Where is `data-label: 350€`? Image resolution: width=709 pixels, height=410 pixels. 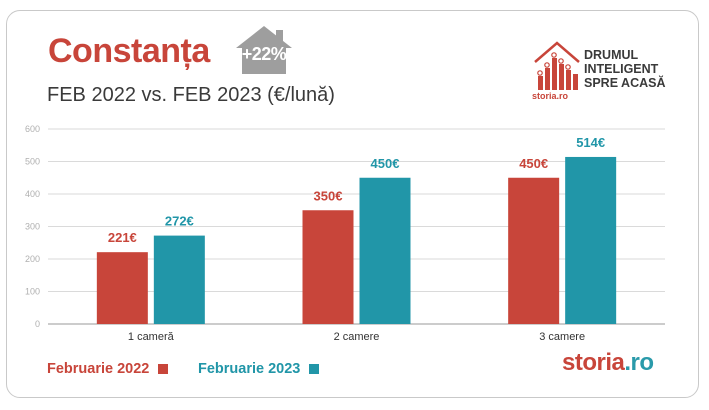 data-label: 350€ is located at coordinates (328, 195).